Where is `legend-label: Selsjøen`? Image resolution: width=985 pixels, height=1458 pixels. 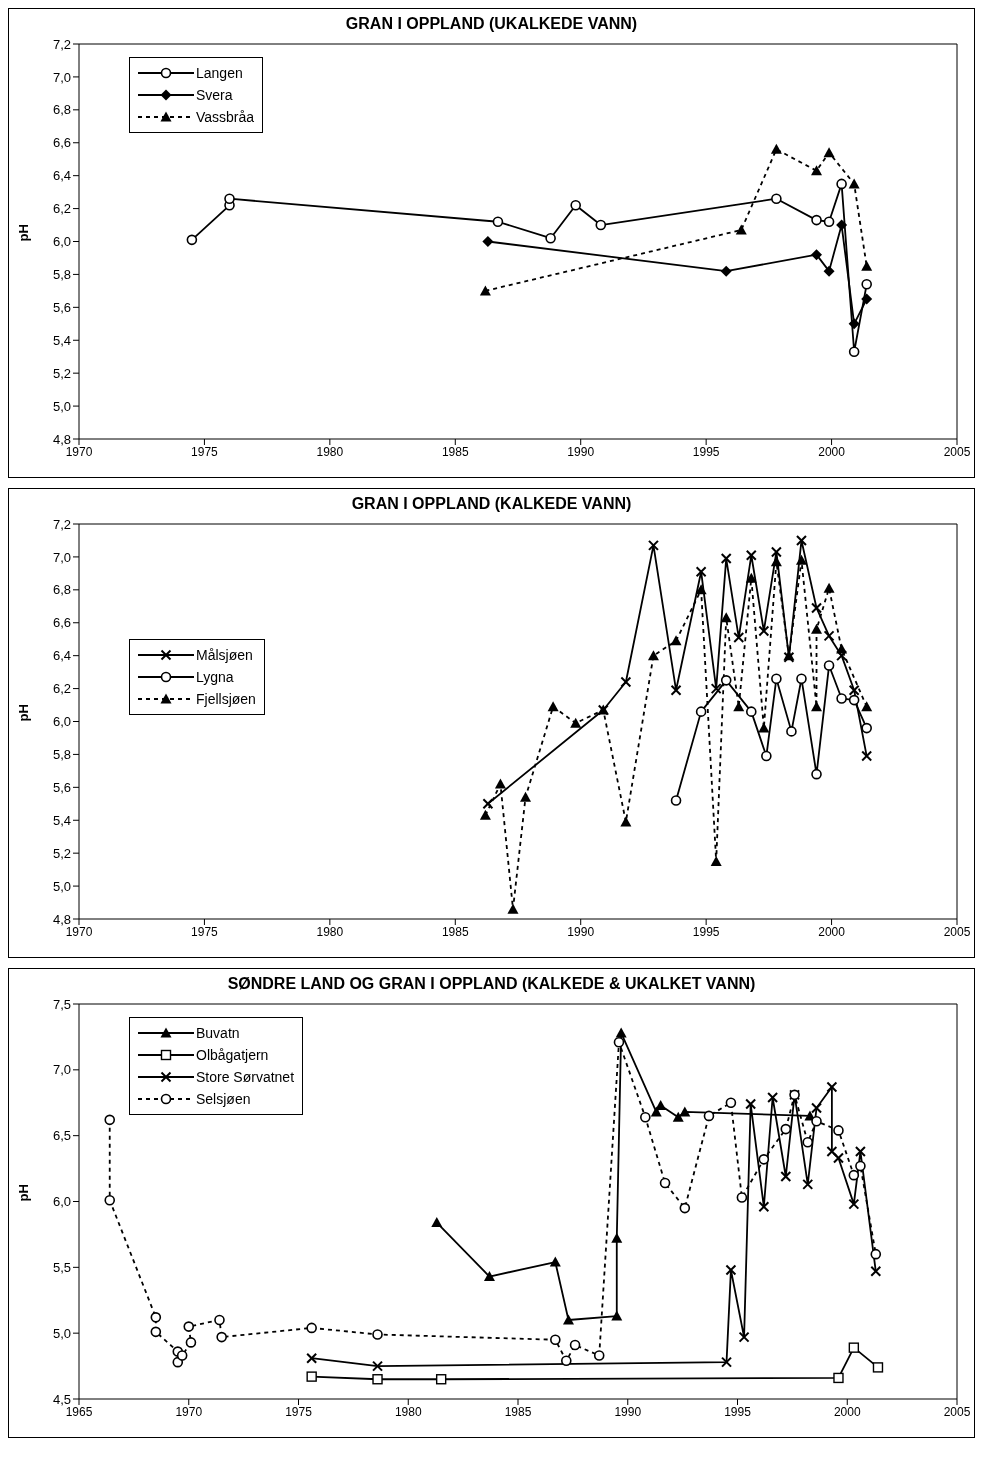
legend-label: Selsjøen is located at coordinates (223, 1099).